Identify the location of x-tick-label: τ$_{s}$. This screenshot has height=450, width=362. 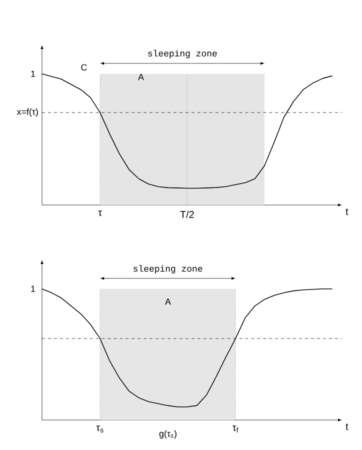
(100, 429).